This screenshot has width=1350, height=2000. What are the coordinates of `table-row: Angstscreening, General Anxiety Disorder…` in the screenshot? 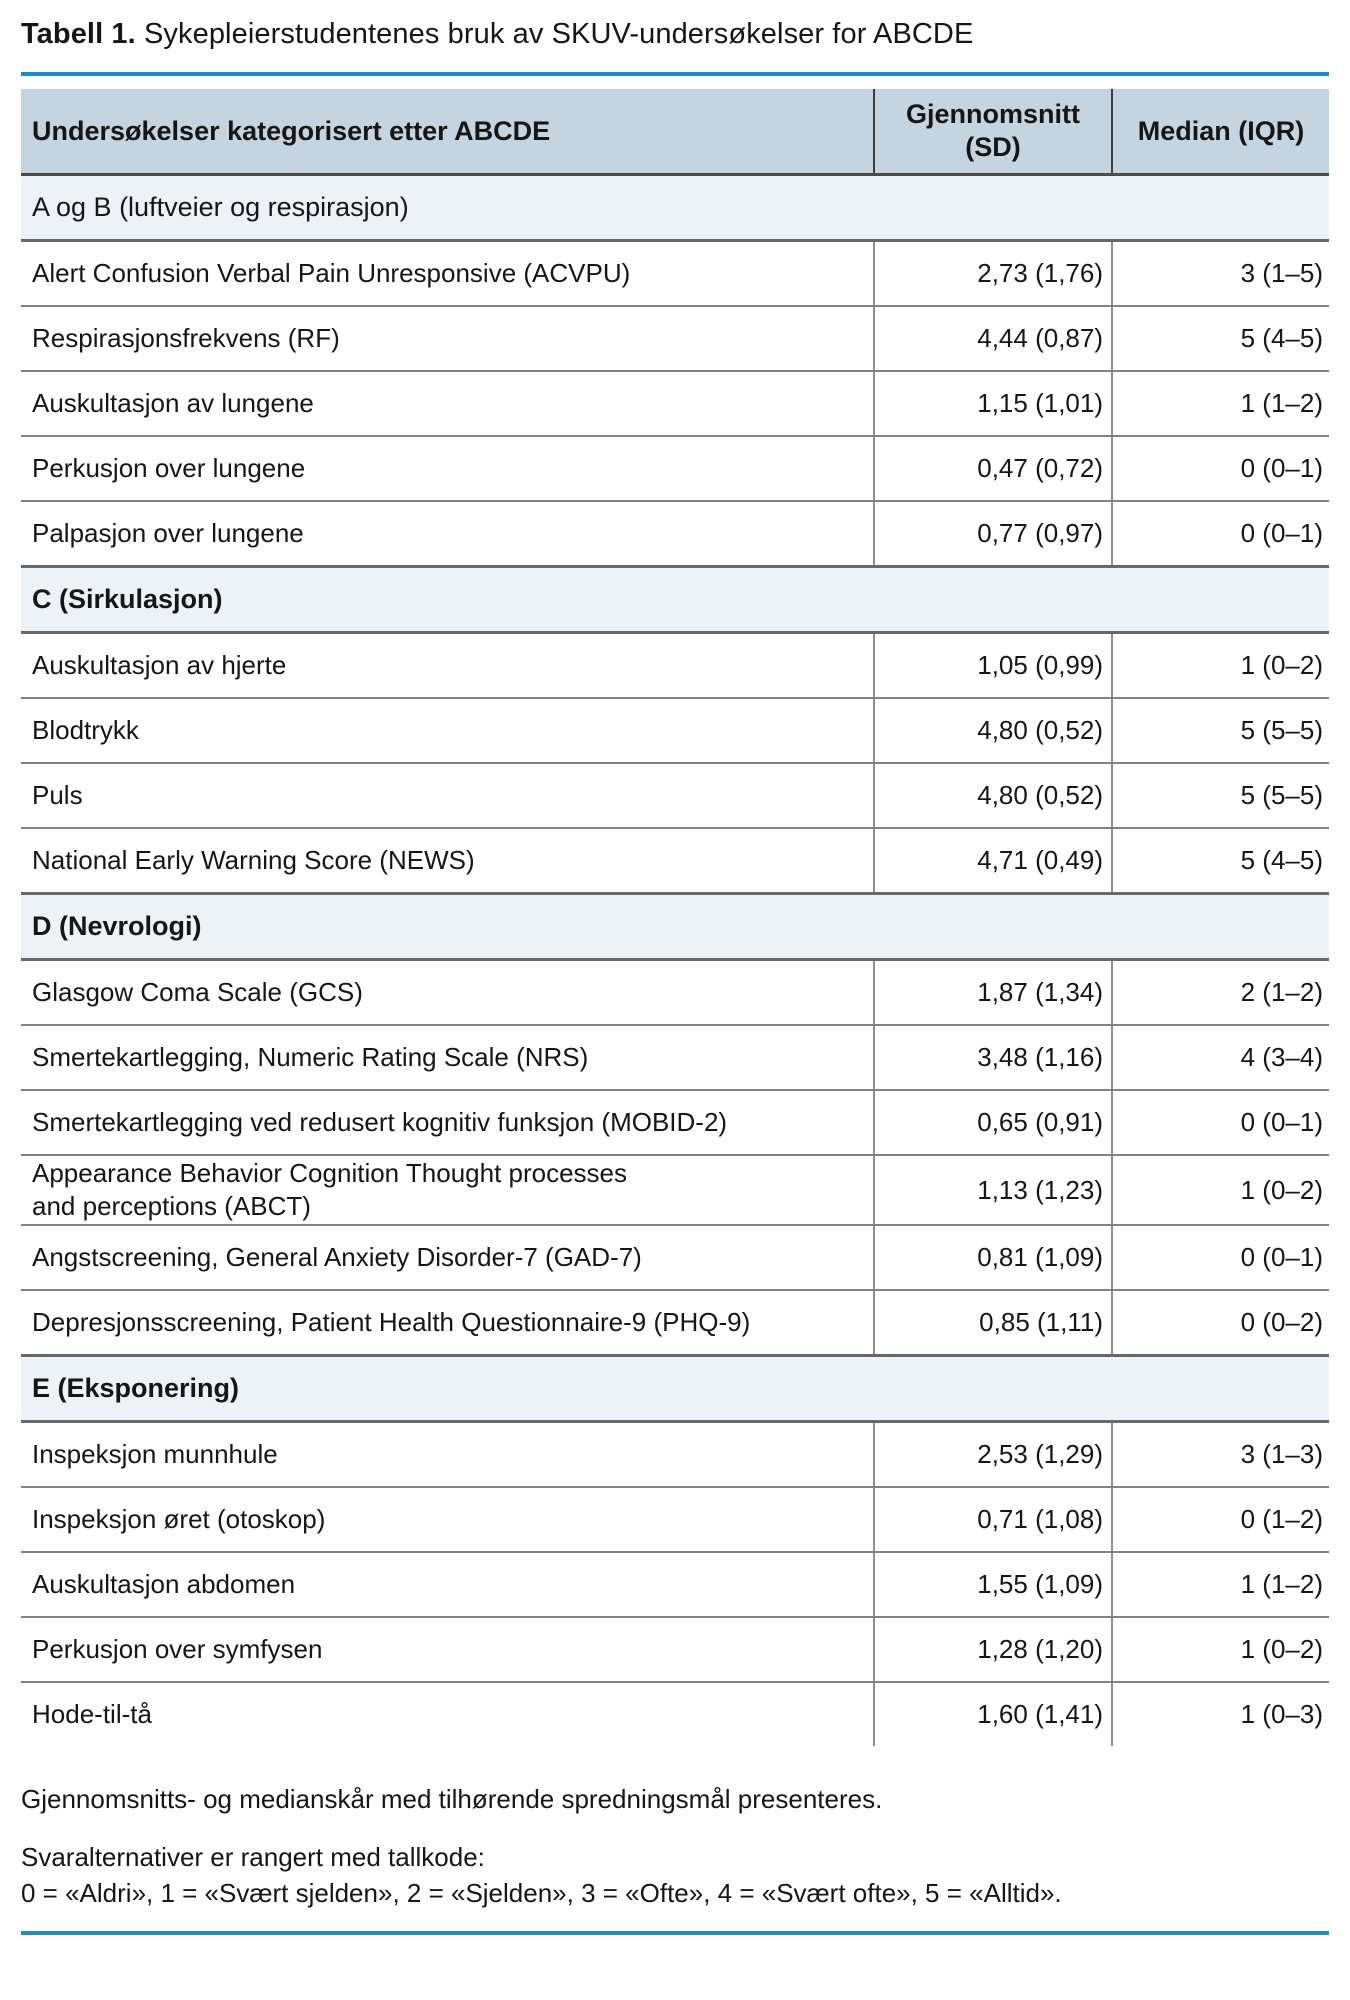 It's located at (675, 1258).